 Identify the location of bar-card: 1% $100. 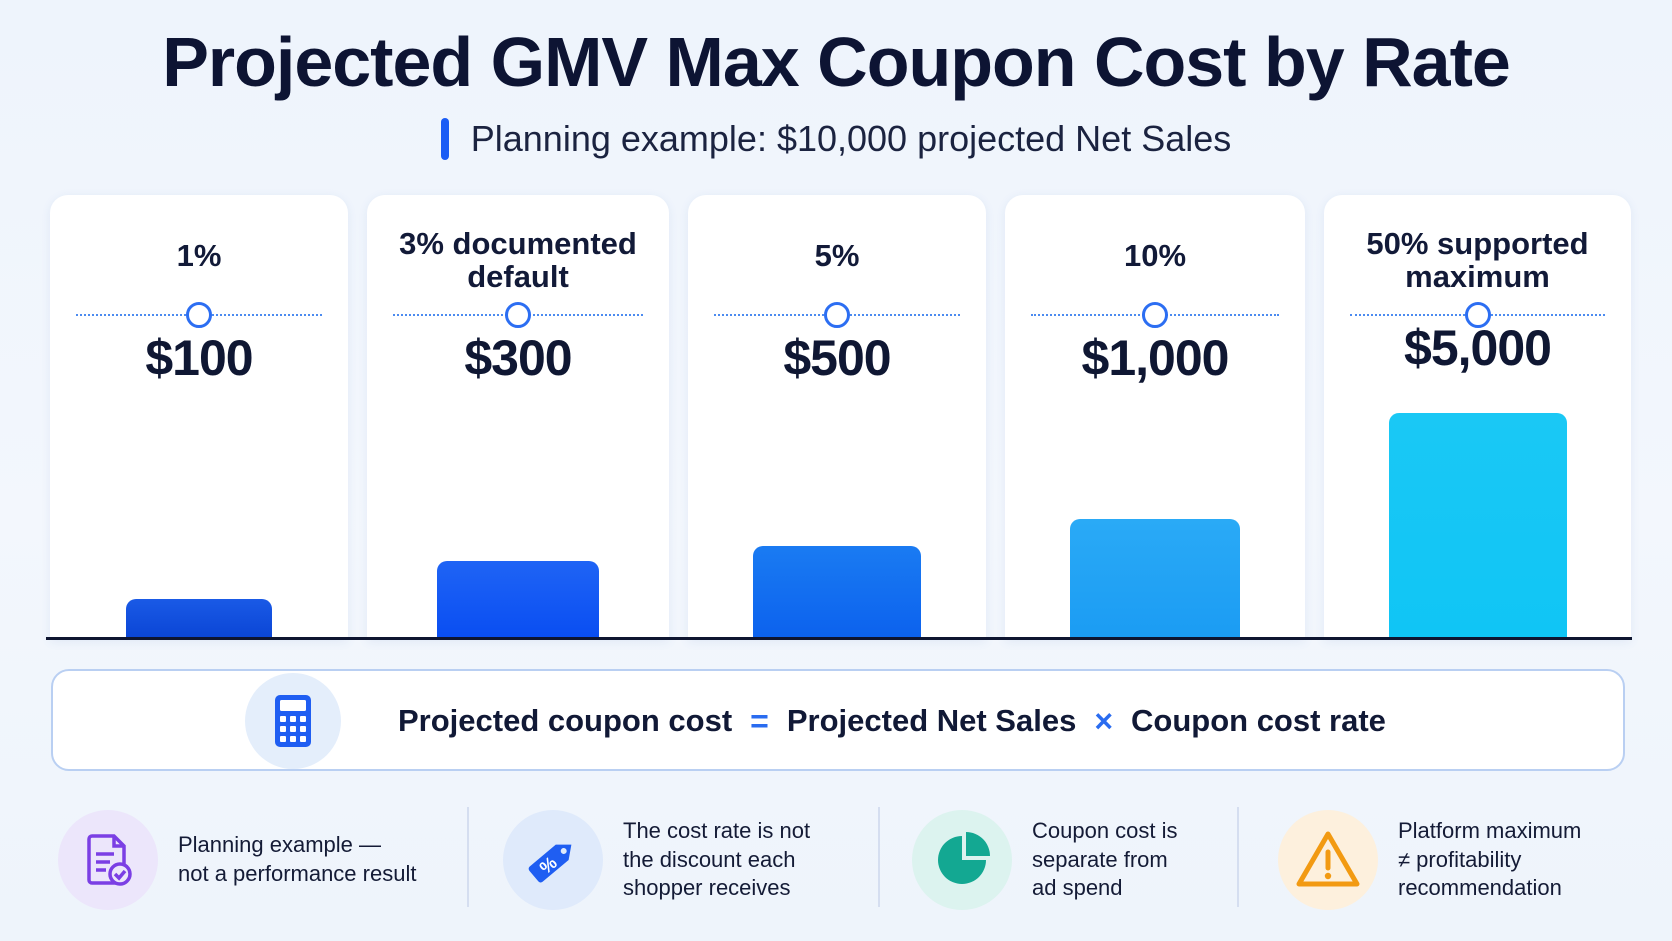
(199, 417).